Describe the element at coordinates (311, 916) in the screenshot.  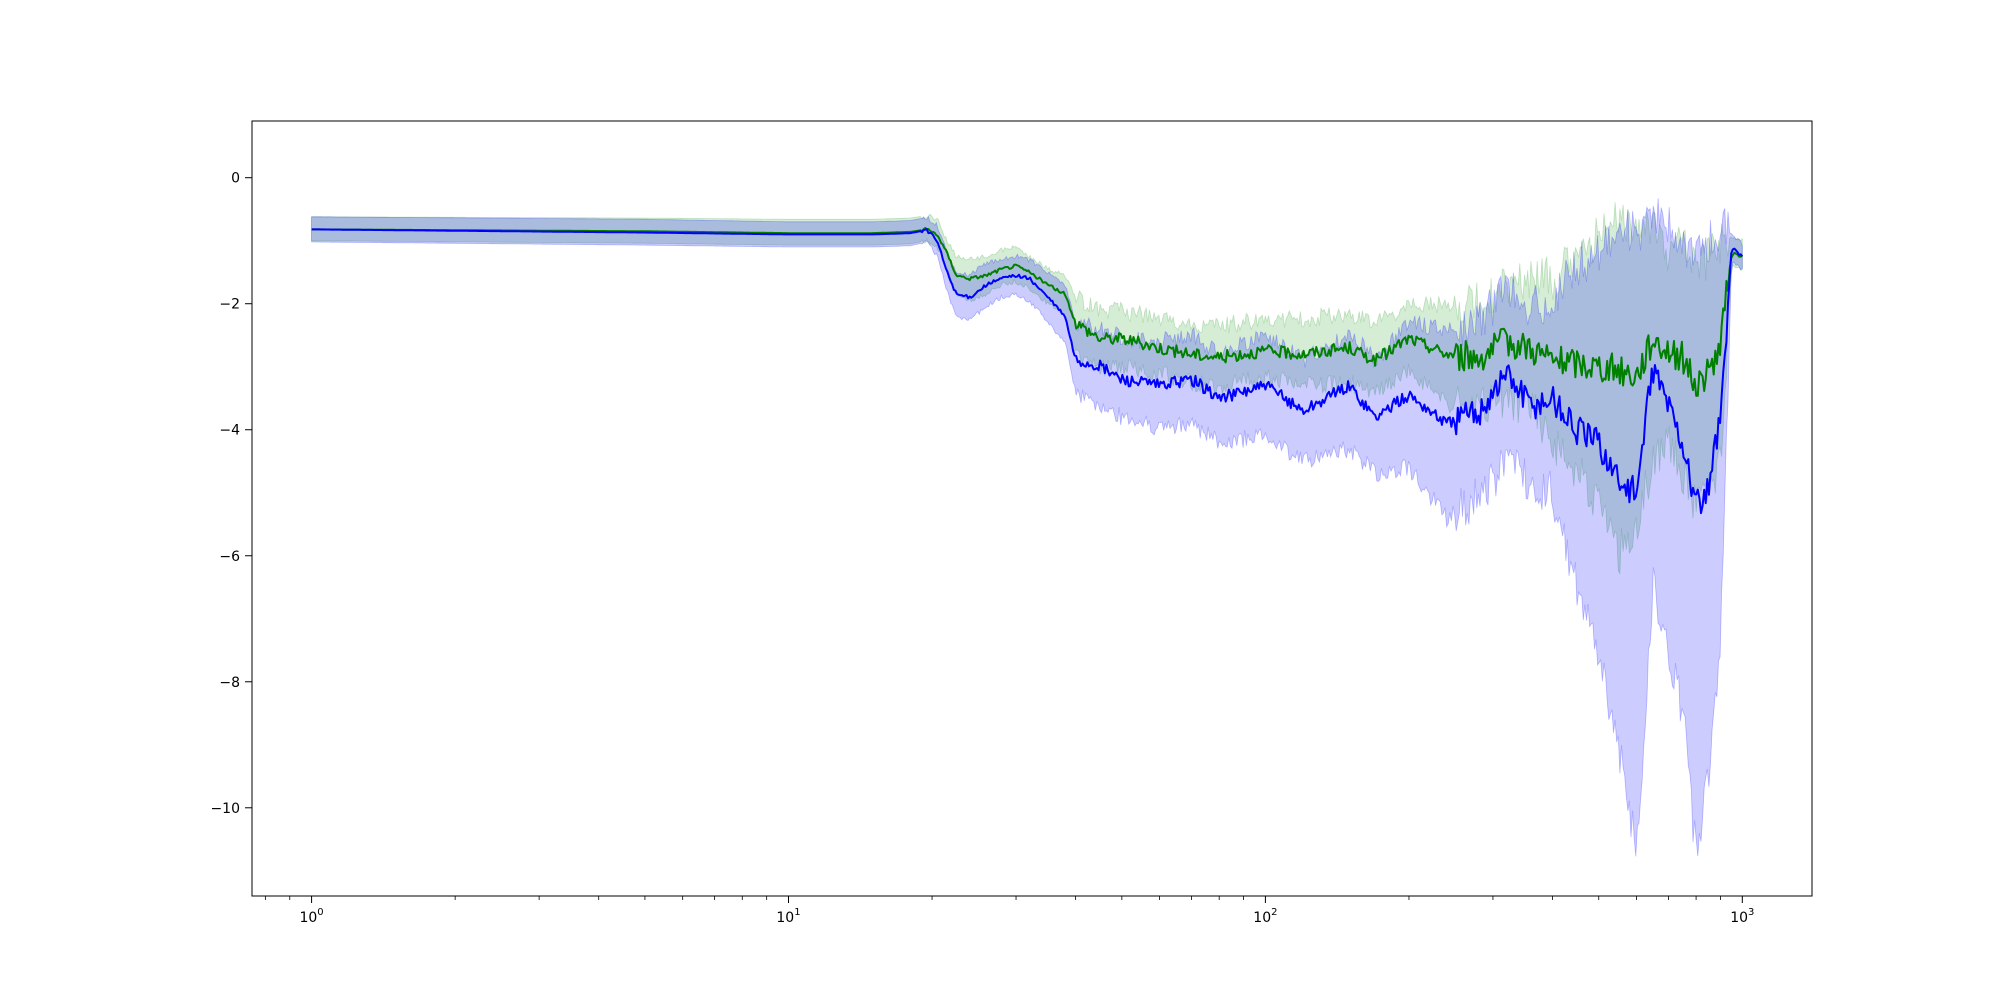
I see `x-tick-label: 10⁰` at that location.